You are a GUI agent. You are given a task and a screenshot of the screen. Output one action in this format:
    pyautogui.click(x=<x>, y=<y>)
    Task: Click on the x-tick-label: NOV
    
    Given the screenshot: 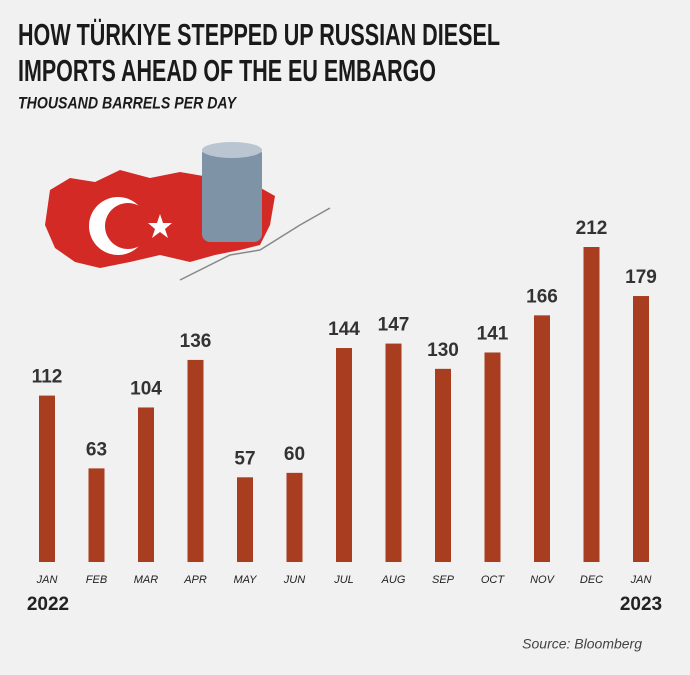 What is the action you would take?
    pyautogui.click(x=543, y=580)
    